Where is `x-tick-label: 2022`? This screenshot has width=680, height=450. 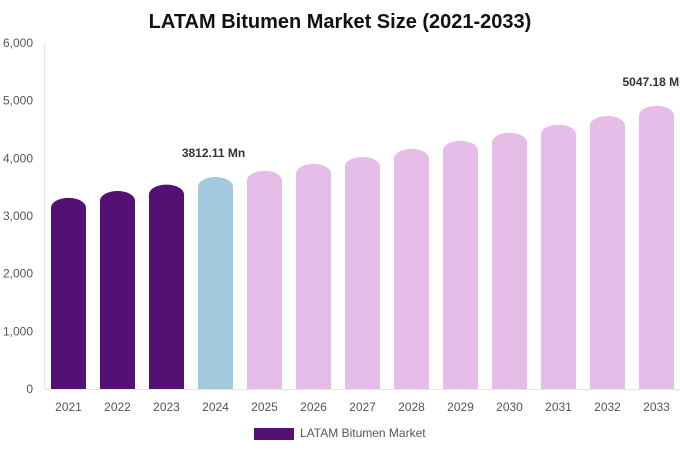 x-tick-label: 2022 is located at coordinates (117, 407).